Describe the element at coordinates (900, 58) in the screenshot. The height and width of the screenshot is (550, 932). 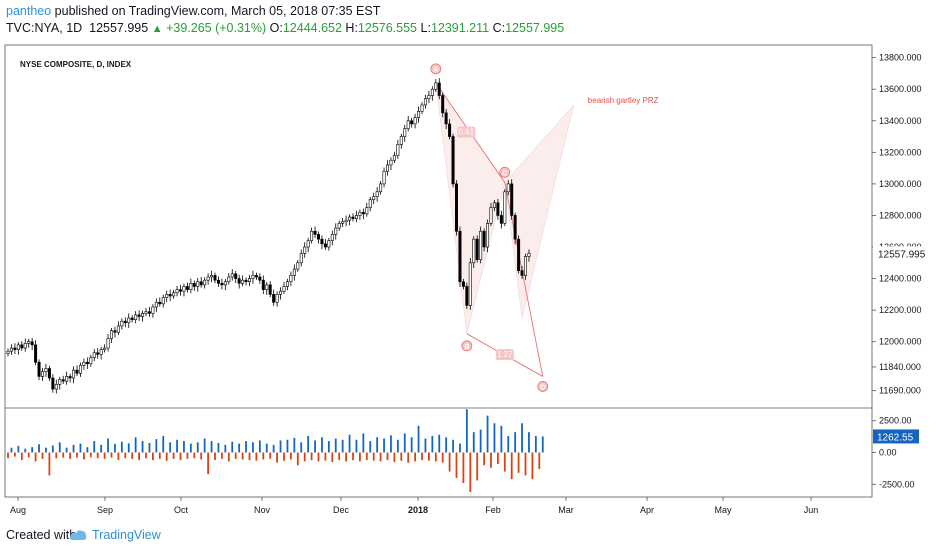
I see `price-tick-label: 13800.000` at that location.